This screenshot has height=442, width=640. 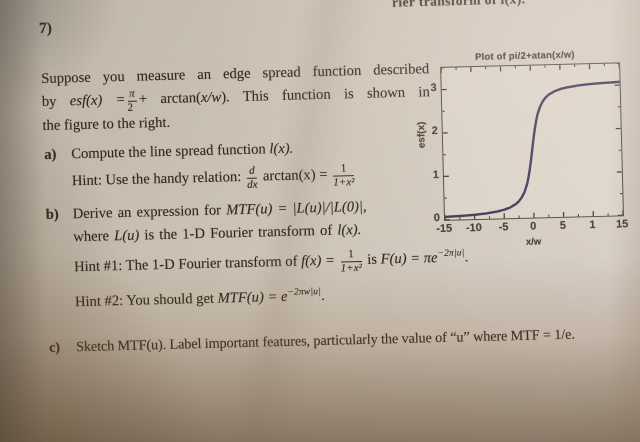 I want to click on esf-curve, so click(x=532, y=141).